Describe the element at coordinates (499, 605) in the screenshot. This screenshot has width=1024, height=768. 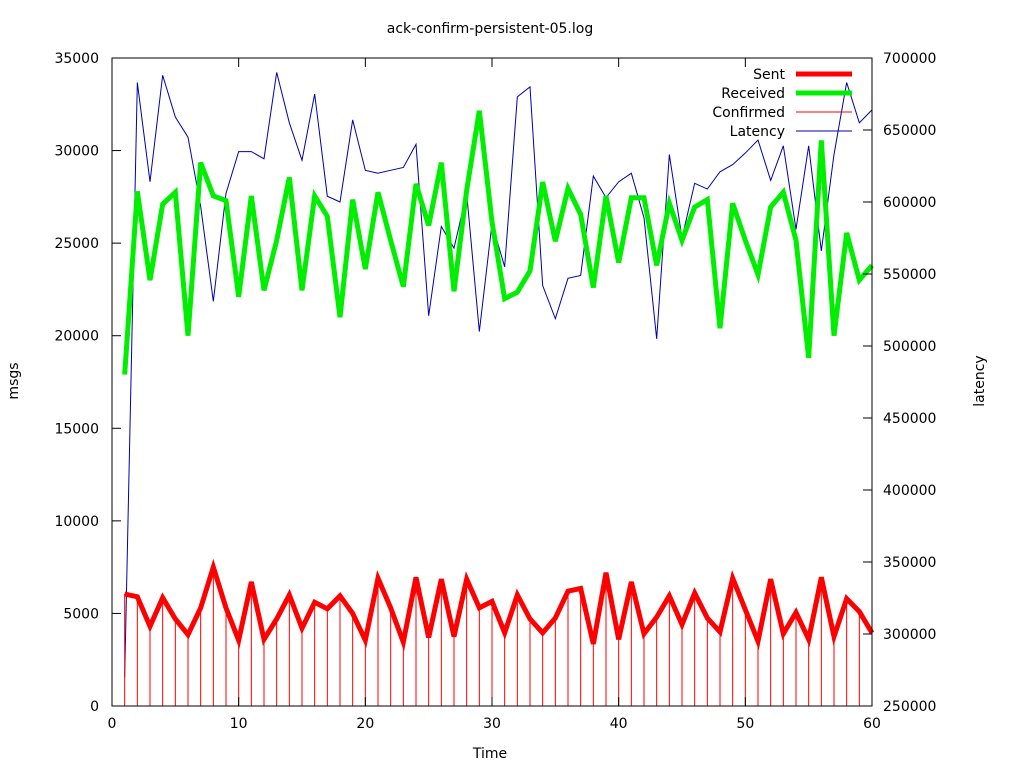
I see `series-line-sent` at that location.